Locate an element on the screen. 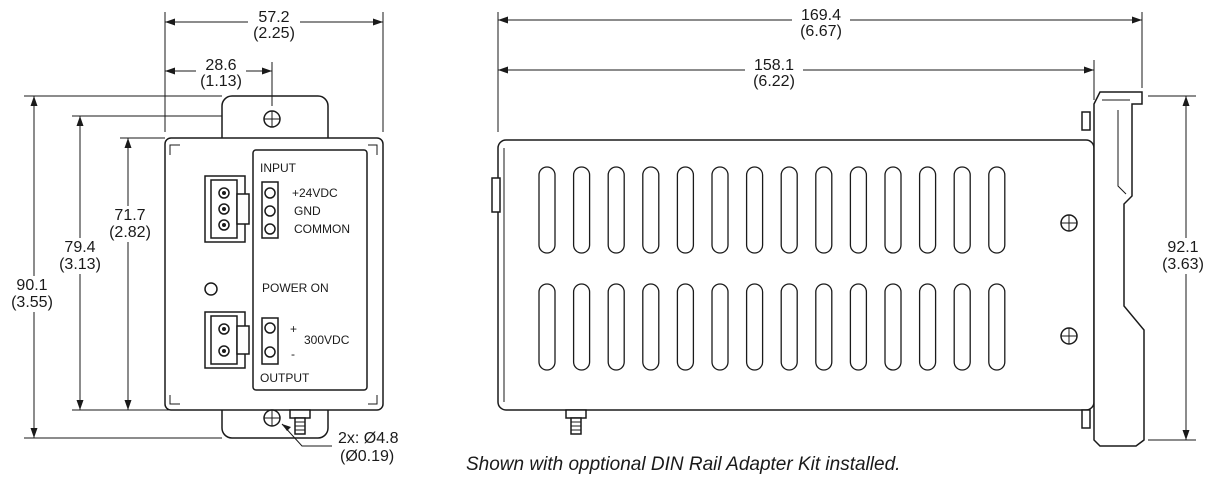 The height and width of the screenshot is (480, 1210). dim-hole-dia-in: (Ø0.19) is located at coordinates (367, 456).